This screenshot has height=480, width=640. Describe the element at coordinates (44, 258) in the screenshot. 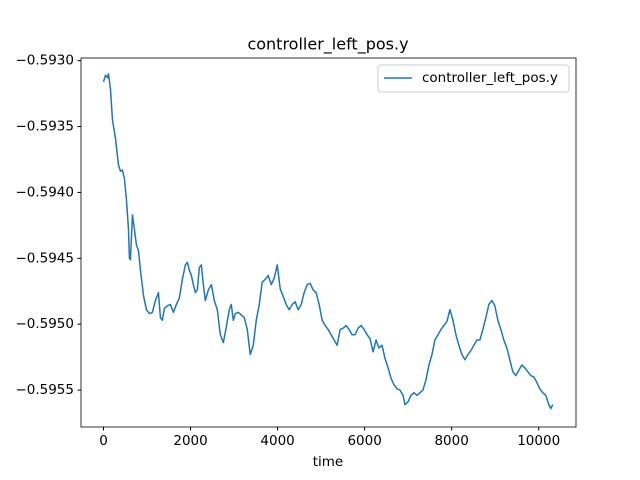

I see `y-tick-label: −0.5945` at that location.